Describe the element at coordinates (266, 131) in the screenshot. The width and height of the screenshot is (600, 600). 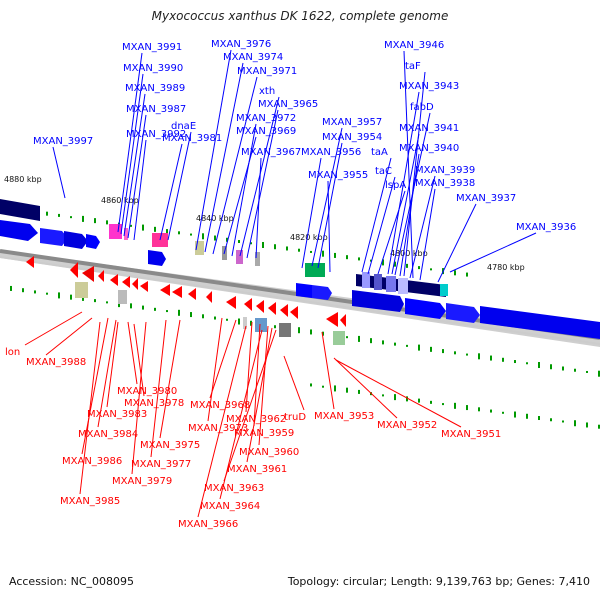
I see `gene-label: MXAN_3969` at that location.